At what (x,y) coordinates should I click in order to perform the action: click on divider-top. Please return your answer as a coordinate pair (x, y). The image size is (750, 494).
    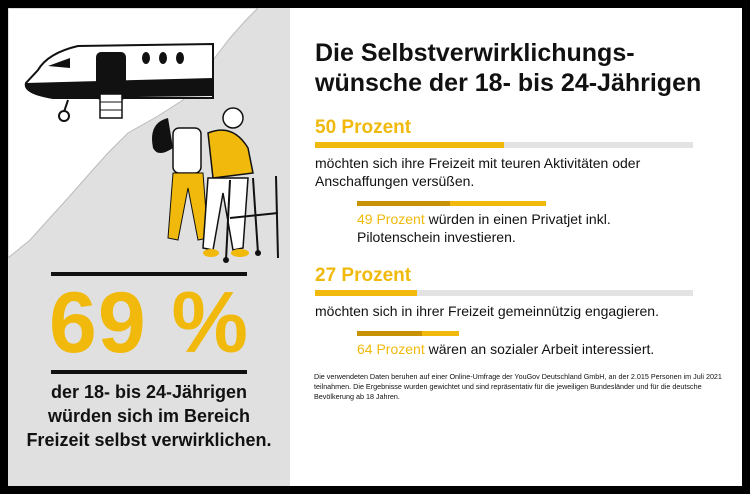
    Looking at the image, I should click on (149, 274).